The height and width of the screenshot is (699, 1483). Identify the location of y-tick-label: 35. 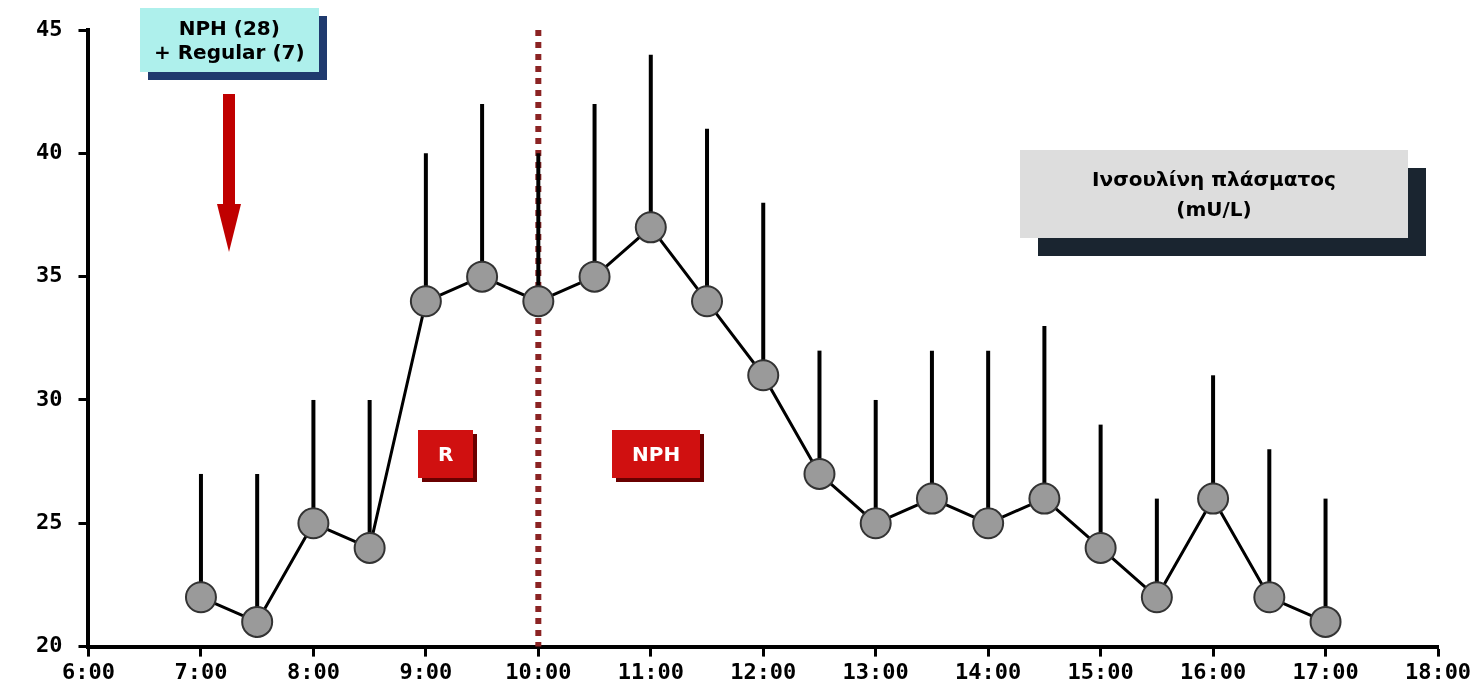
(49, 275).